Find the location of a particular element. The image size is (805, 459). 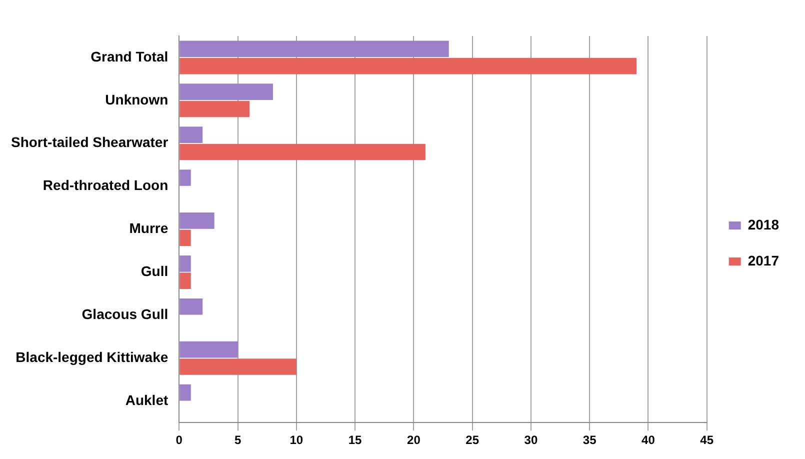

y-tick-label: Black-legged Kittiwake is located at coordinates (92, 357).